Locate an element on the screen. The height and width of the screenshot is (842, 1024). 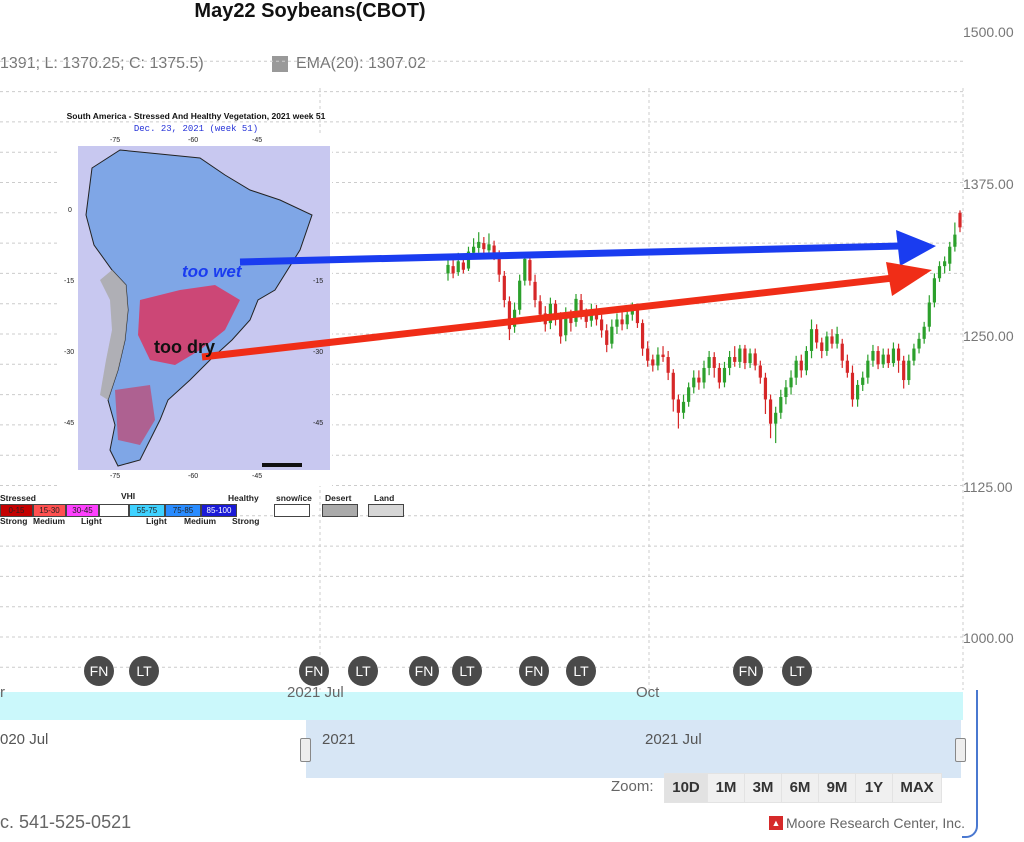
zoom-button-3m: 3M is located at coordinates (763, 788).